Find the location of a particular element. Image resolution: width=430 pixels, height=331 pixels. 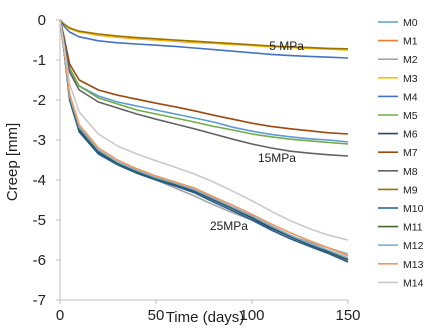

annotations: 5 MPa 15MPa 25MPa is located at coordinates (257, 136).